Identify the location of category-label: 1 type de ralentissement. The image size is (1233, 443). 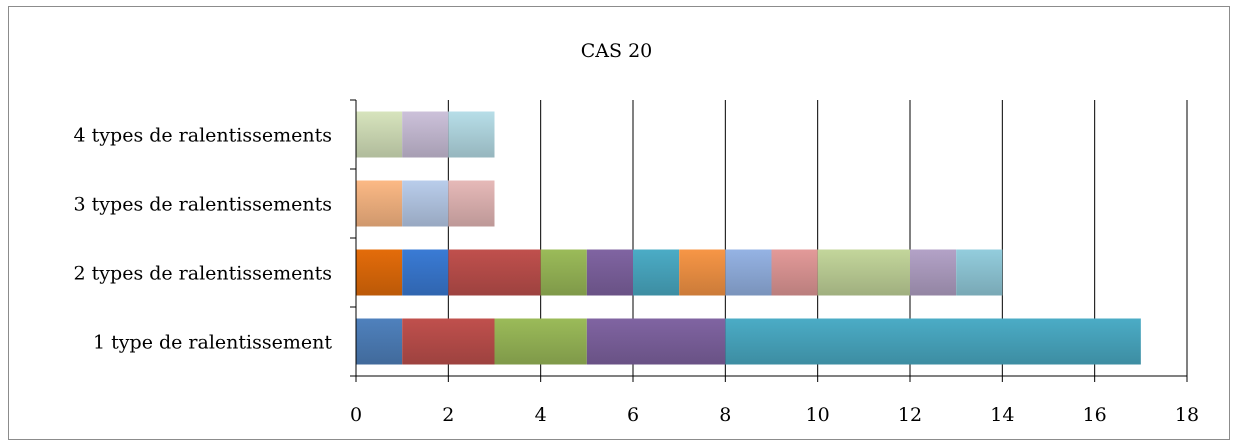
(212, 343).